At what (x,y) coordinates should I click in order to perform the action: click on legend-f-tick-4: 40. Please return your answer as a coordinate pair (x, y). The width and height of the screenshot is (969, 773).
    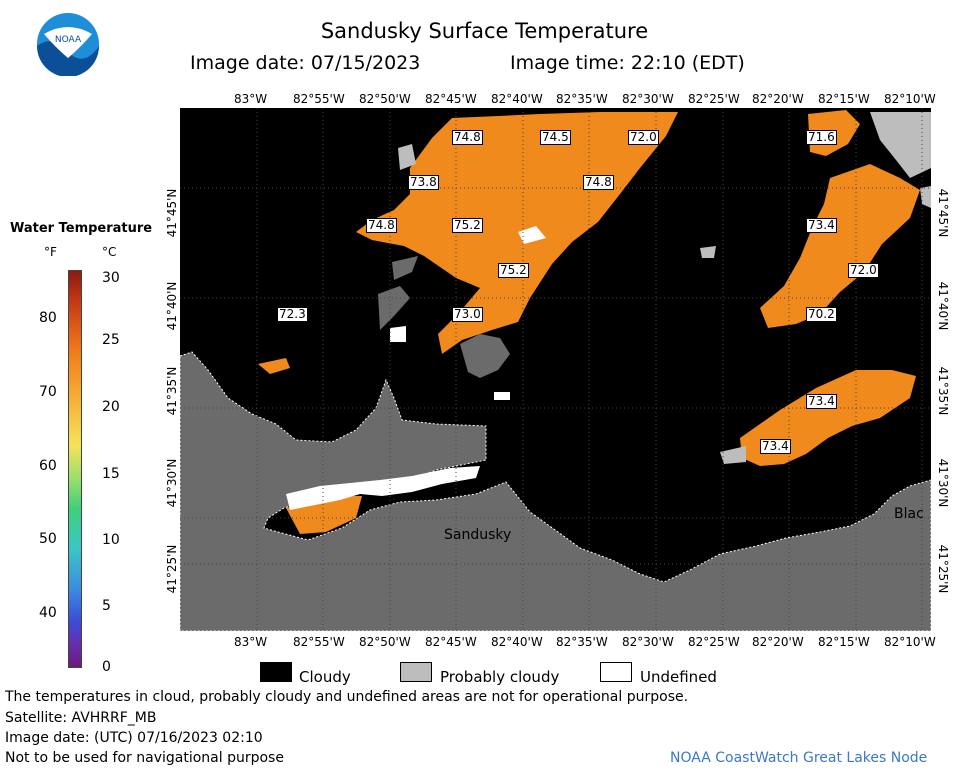
    Looking at the image, I should click on (48, 613).